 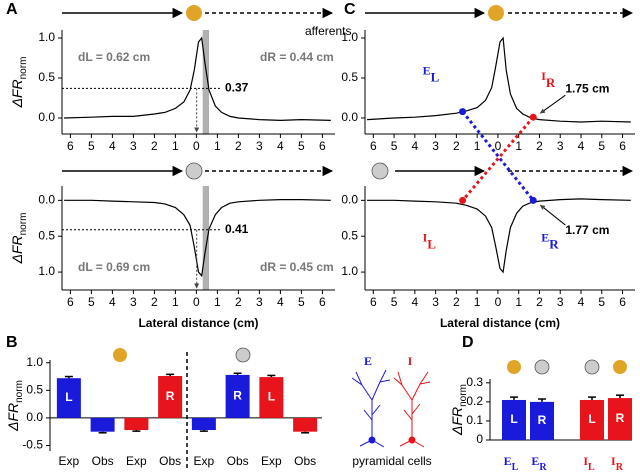 I want to click on pyramidal-cell-i, so click(x=412, y=409).